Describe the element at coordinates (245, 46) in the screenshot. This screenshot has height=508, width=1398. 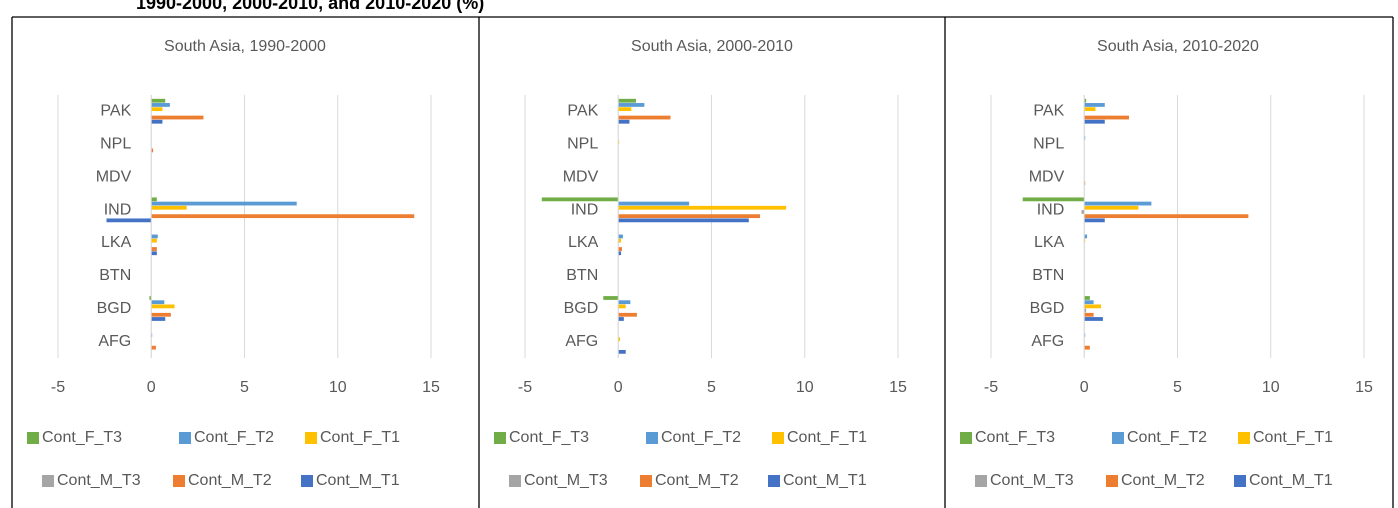
I see `chart-title: South Asia, 1990-2000` at that location.